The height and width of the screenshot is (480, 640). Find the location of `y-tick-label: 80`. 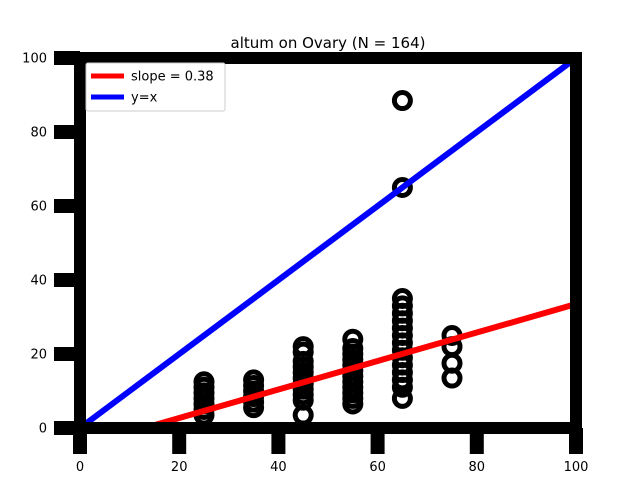

y-tick-label: 80 is located at coordinates (38, 133).